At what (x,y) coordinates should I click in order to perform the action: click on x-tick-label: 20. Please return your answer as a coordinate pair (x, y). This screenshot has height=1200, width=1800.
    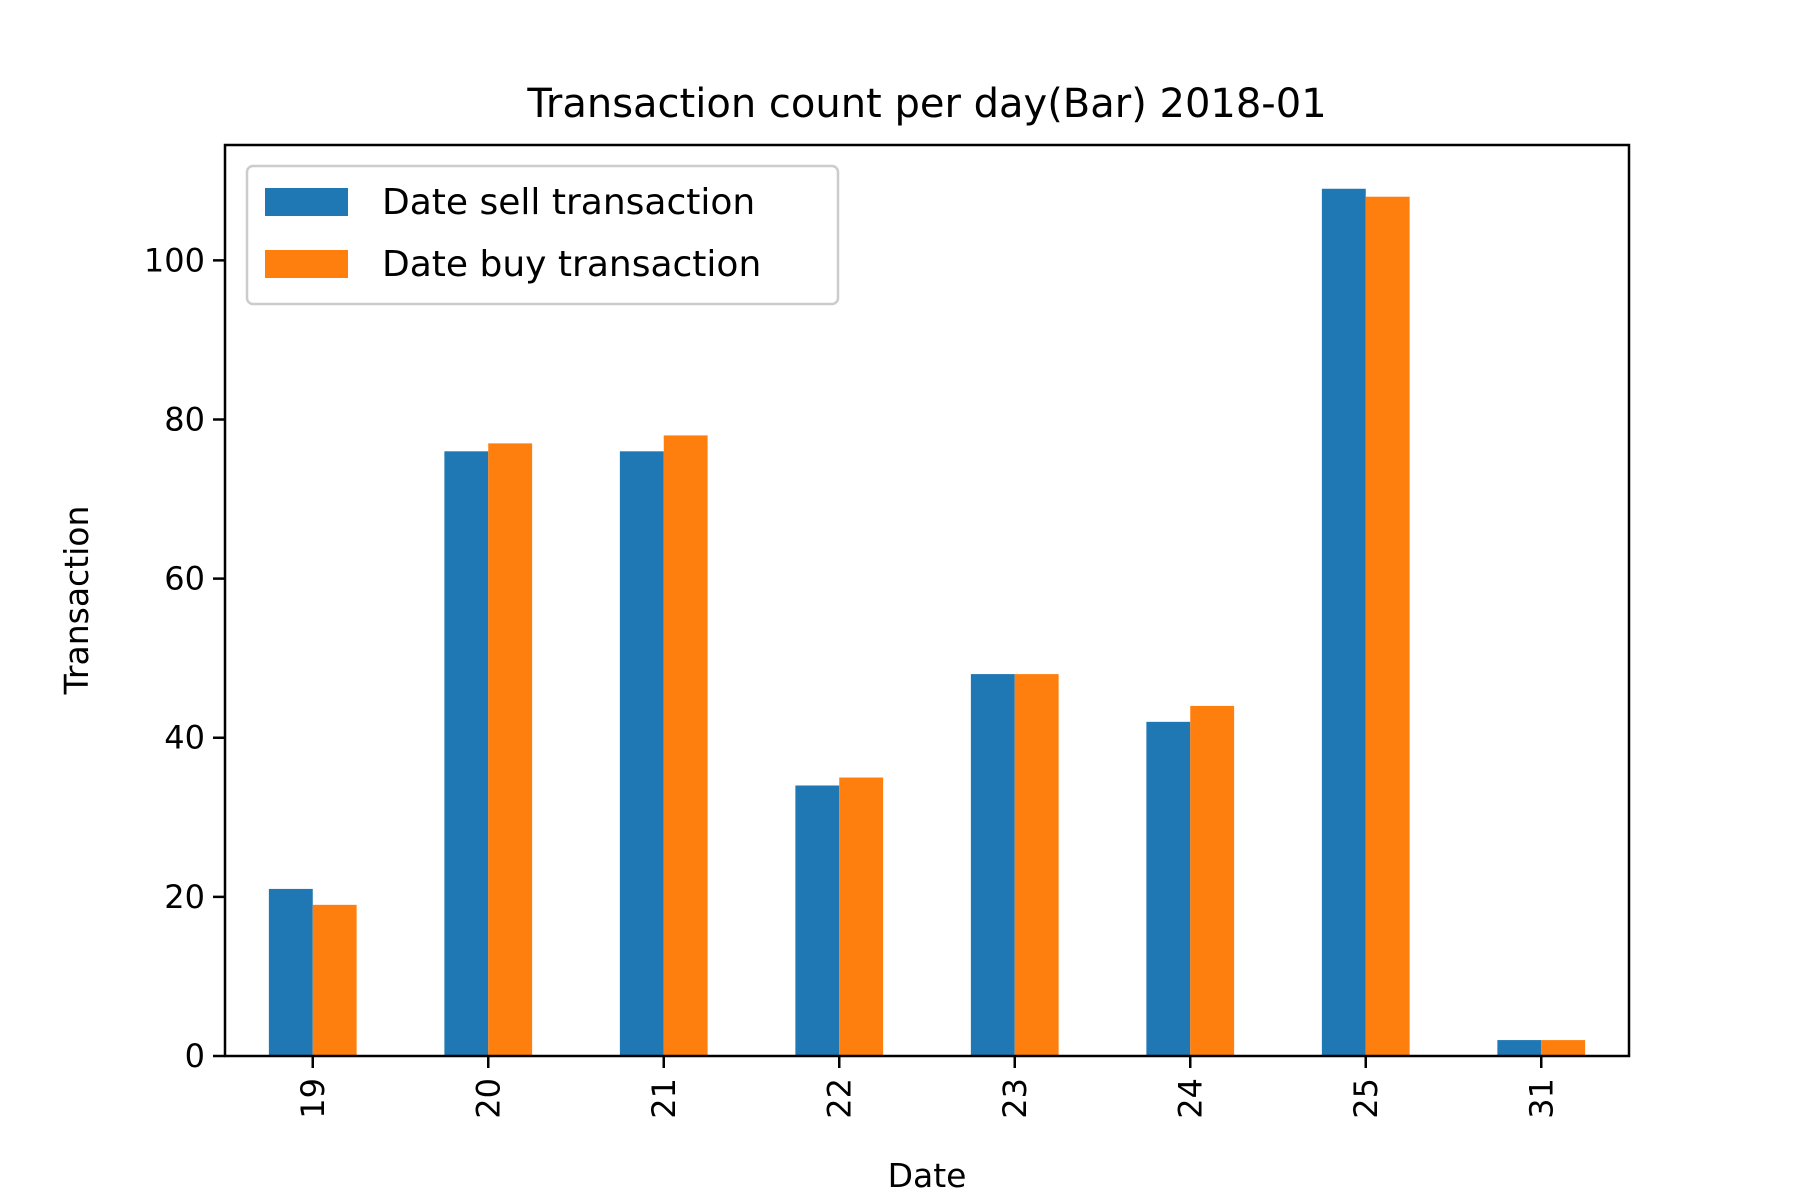
    Looking at the image, I should click on (488, 1098).